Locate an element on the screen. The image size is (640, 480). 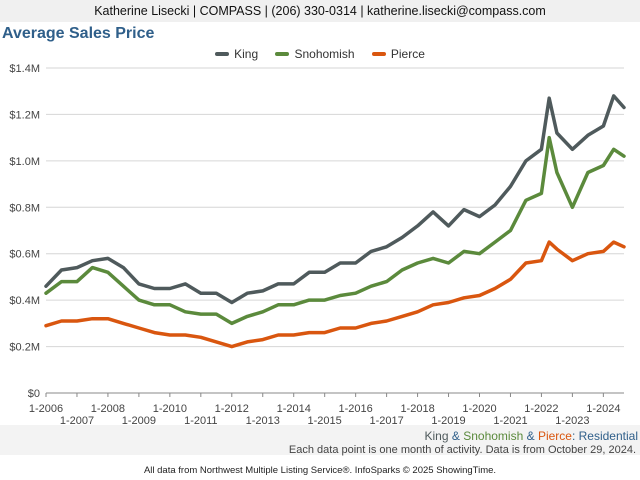
x-tick-label: 1-2020 is located at coordinates (479, 409).